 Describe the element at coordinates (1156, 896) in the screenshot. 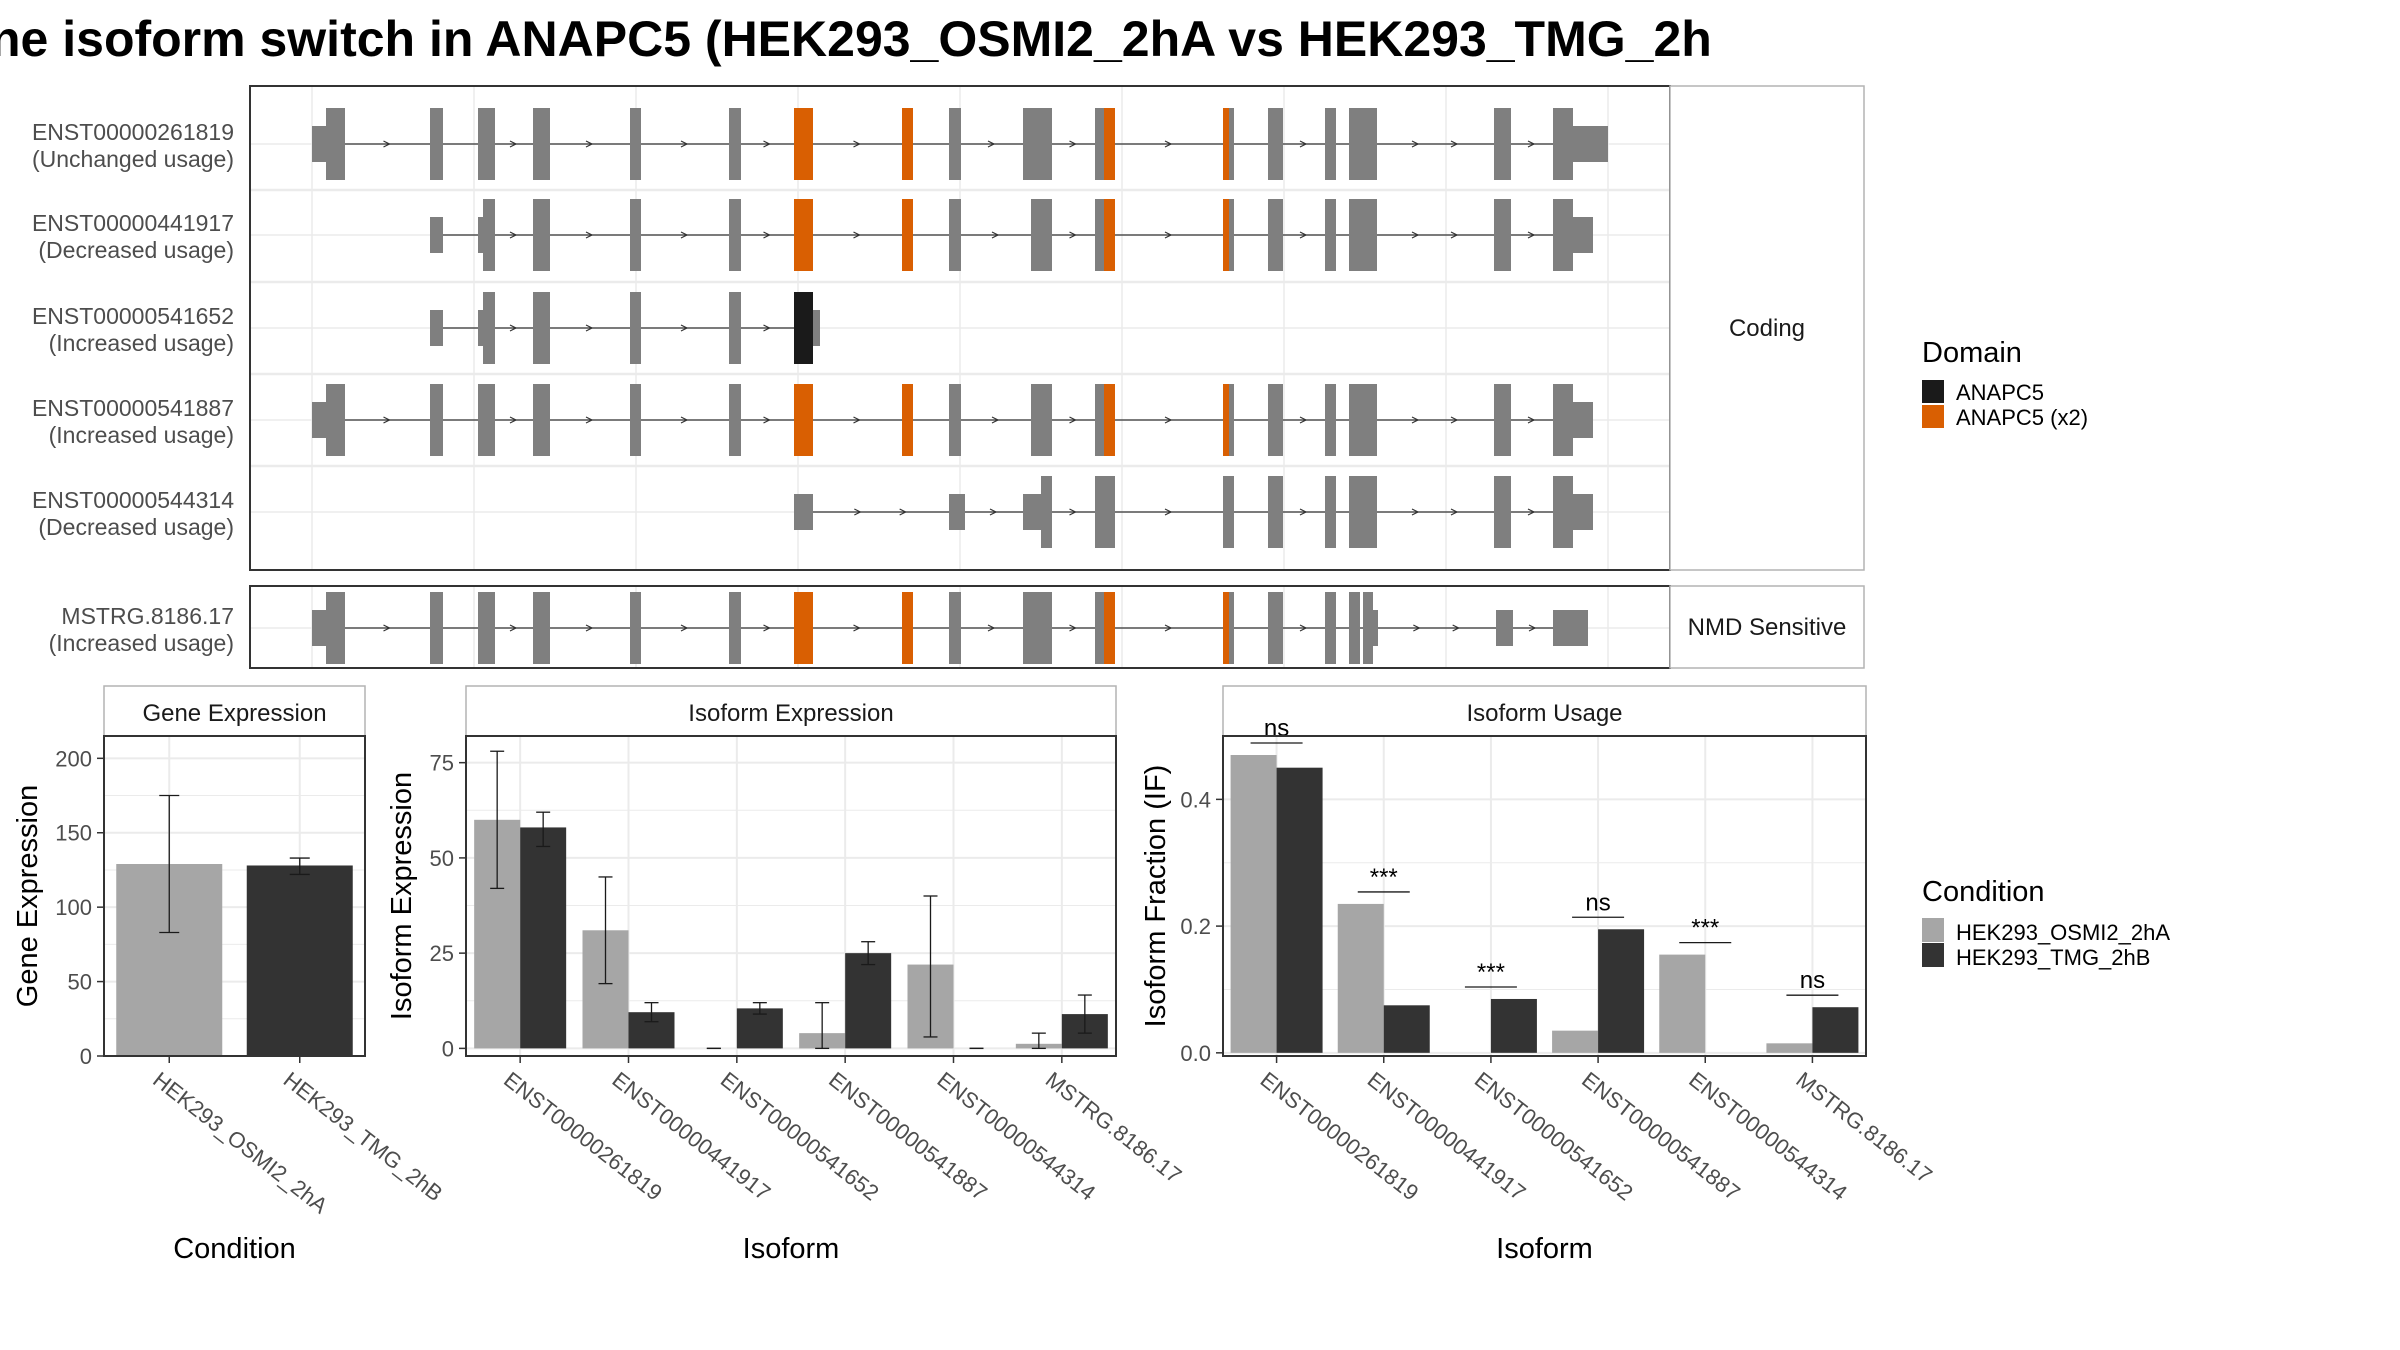

I see `y-axis-title: Isoform Fraction (IF)` at that location.